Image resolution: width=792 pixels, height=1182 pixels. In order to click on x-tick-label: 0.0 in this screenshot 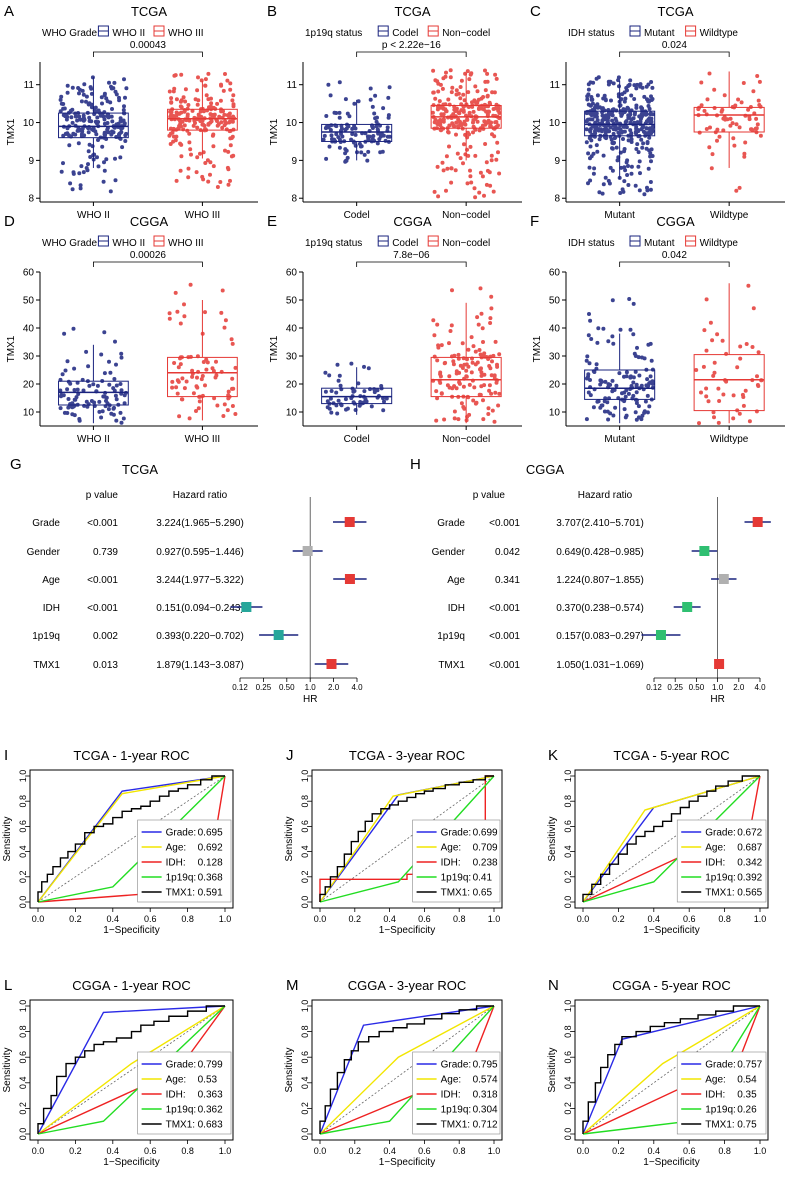, I will do `click(38, 1151)`.